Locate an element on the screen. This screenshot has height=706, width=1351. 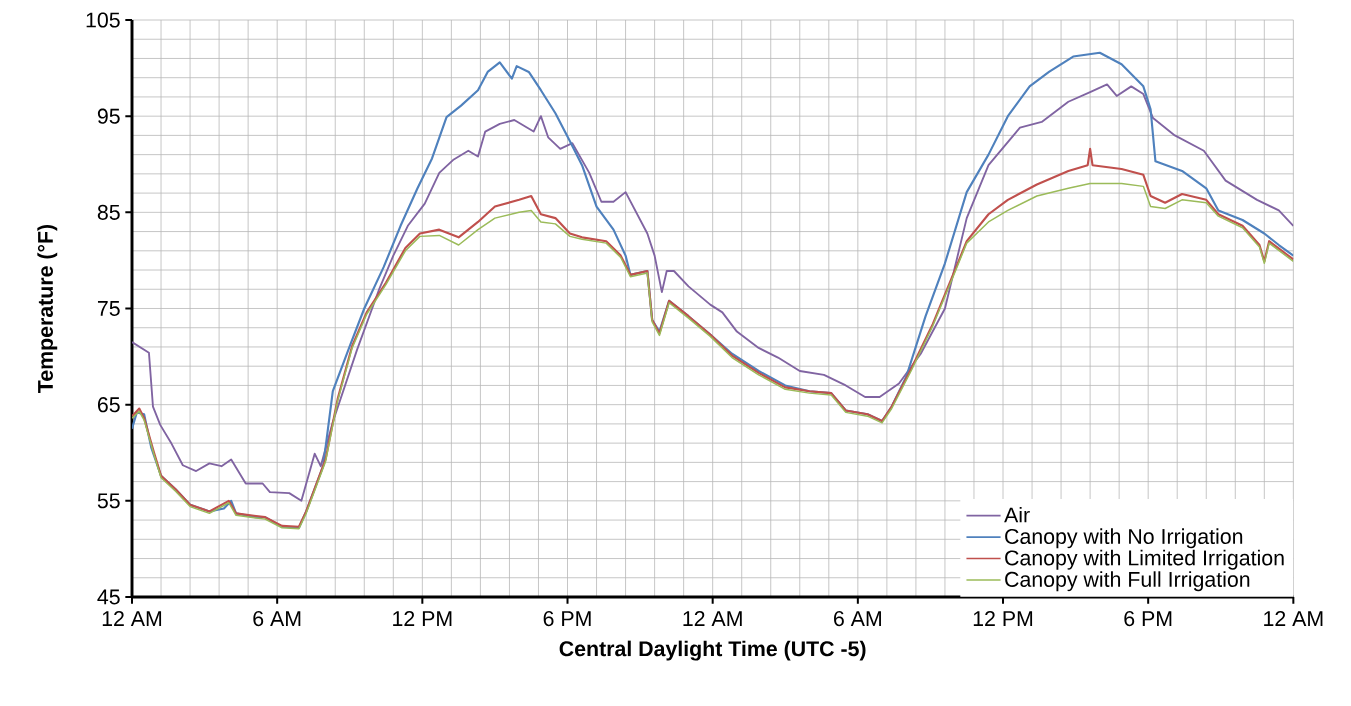
legend-label: Canopy with No Irrigation is located at coordinates (1124, 538).